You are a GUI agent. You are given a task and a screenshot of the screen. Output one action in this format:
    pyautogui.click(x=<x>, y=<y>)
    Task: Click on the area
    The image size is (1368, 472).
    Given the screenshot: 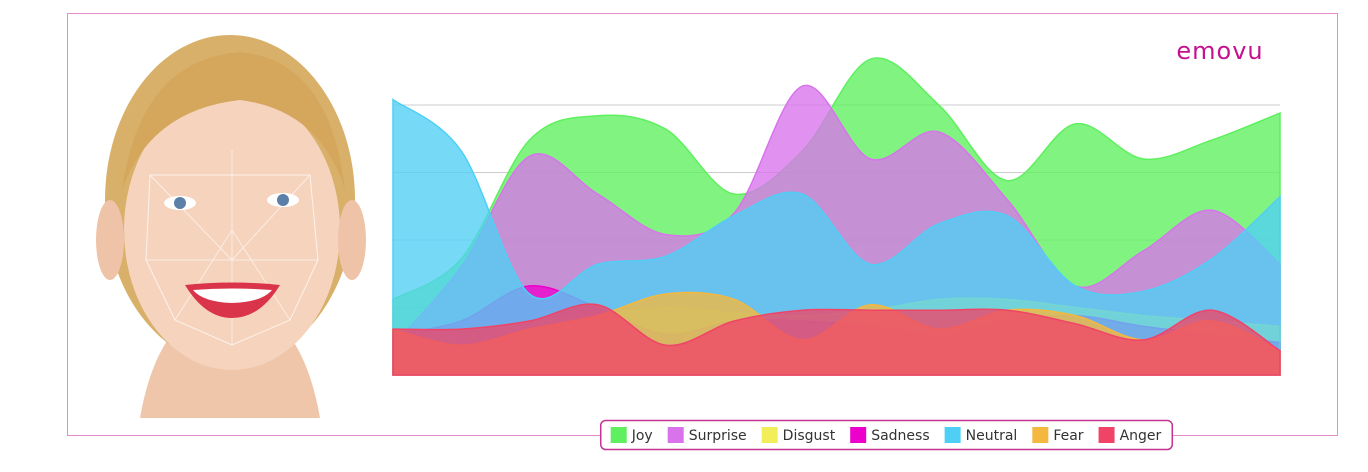 What is the action you would take?
    pyautogui.click(x=836, y=339)
    